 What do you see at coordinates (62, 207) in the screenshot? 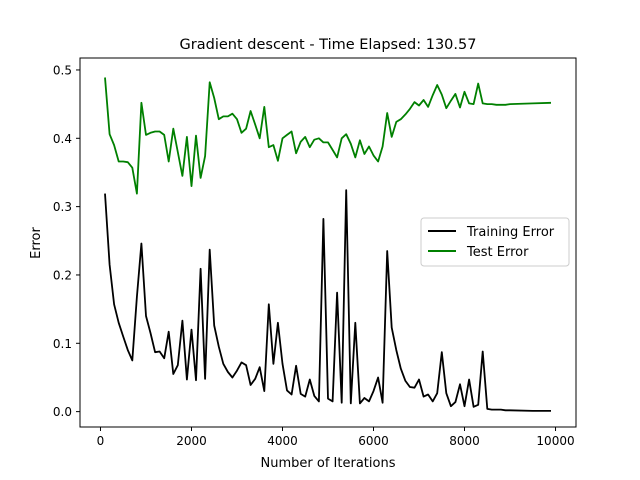
I see `y-tick-label: 0.3` at bounding box center [62, 207].